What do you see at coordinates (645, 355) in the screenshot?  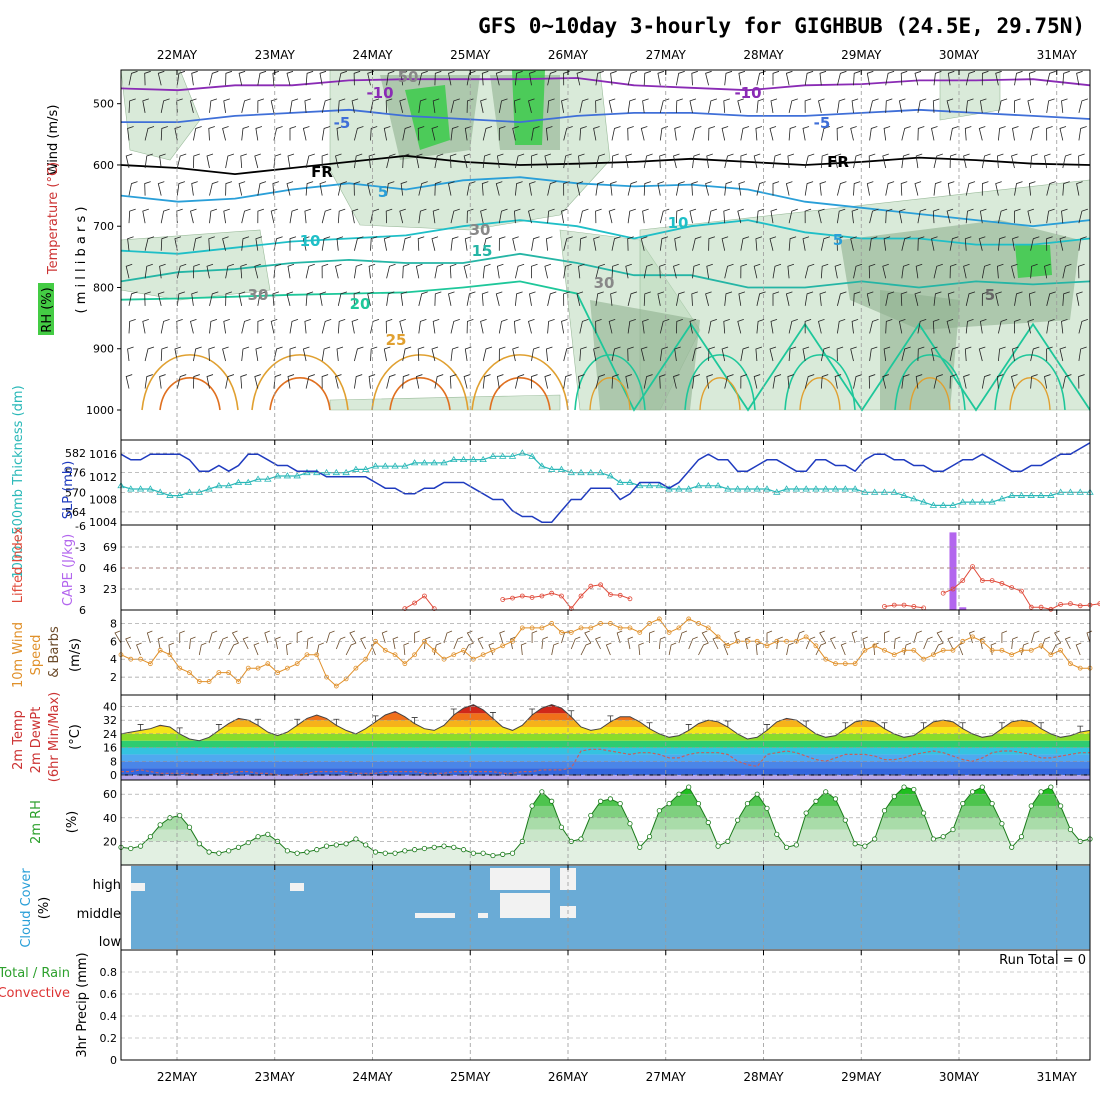 I see `rh-shade-dark-region` at bounding box center [645, 355].